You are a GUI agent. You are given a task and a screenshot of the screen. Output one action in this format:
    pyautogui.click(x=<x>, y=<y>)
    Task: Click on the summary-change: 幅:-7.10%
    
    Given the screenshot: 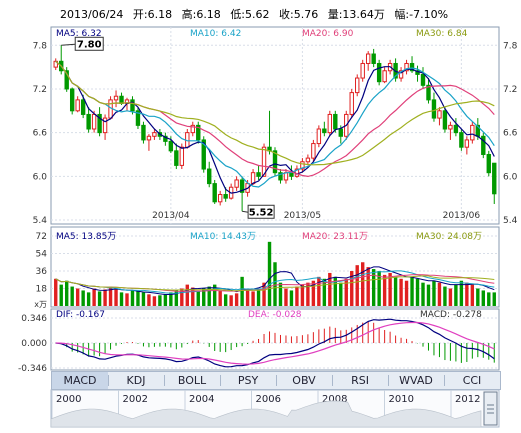 What is the action you would take?
    pyautogui.click(x=421, y=14)
    